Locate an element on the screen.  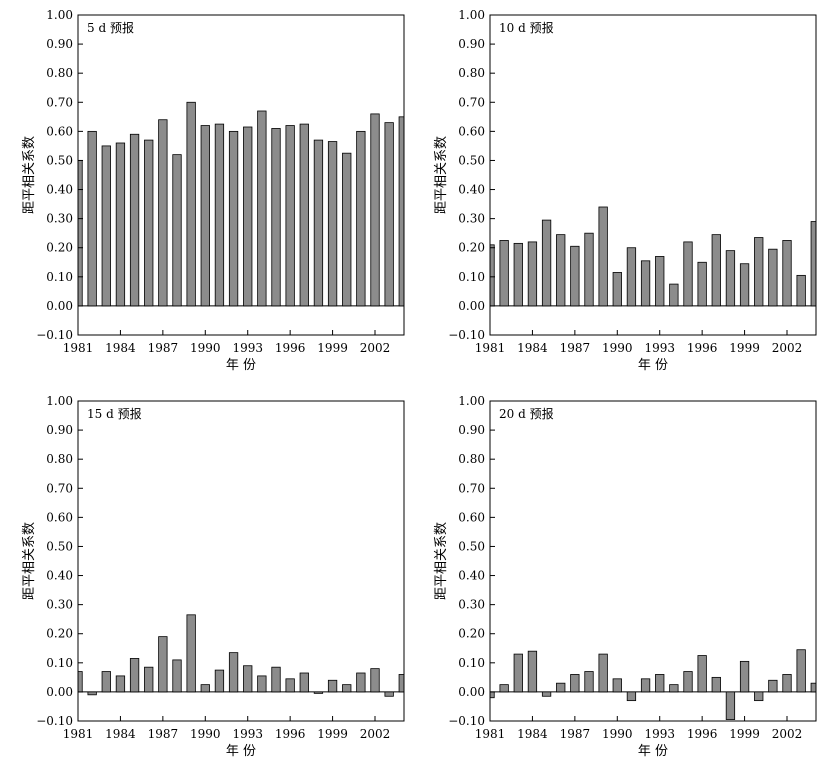
y-tick-label: 0.50 is located at coordinates (471, 160).